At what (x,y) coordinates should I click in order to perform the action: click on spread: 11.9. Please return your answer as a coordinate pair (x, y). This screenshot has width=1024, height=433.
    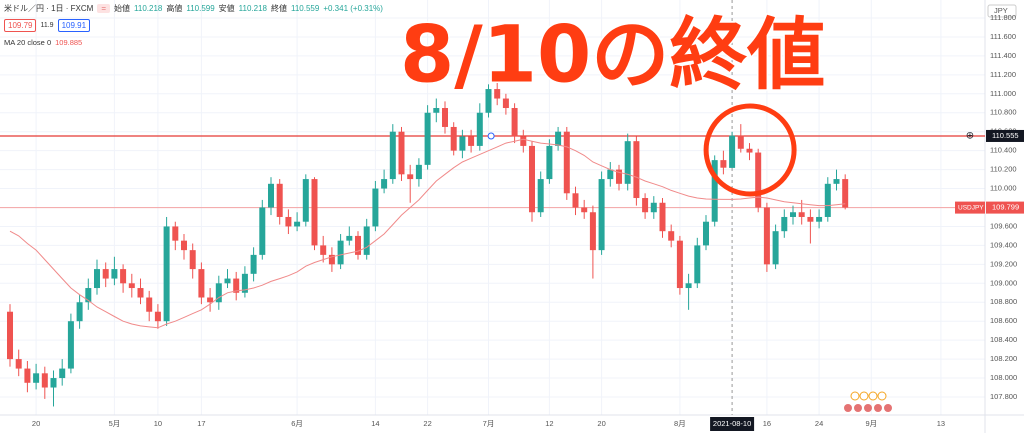
    Looking at the image, I should click on (47, 25).